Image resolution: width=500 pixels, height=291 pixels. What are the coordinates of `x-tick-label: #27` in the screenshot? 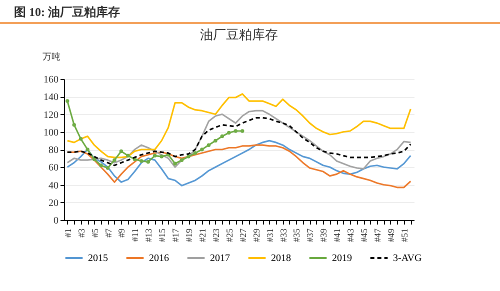 It's located at (243, 235).